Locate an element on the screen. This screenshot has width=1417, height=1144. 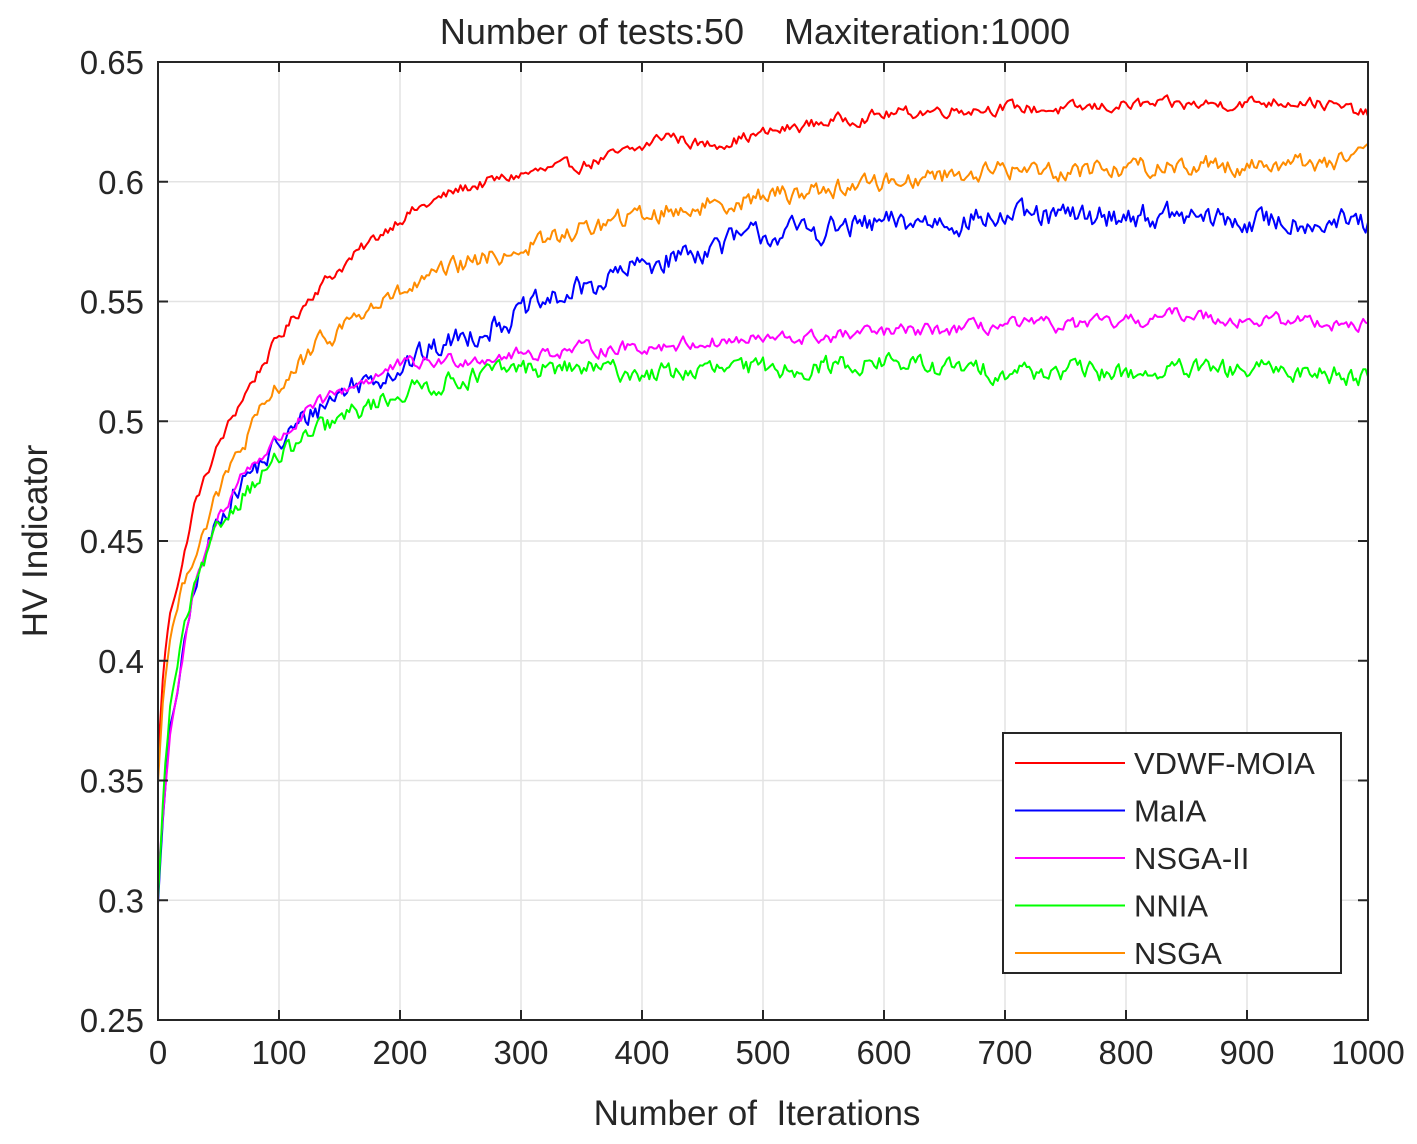
y-tick-label: 0.55 is located at coordinates (112, 302).